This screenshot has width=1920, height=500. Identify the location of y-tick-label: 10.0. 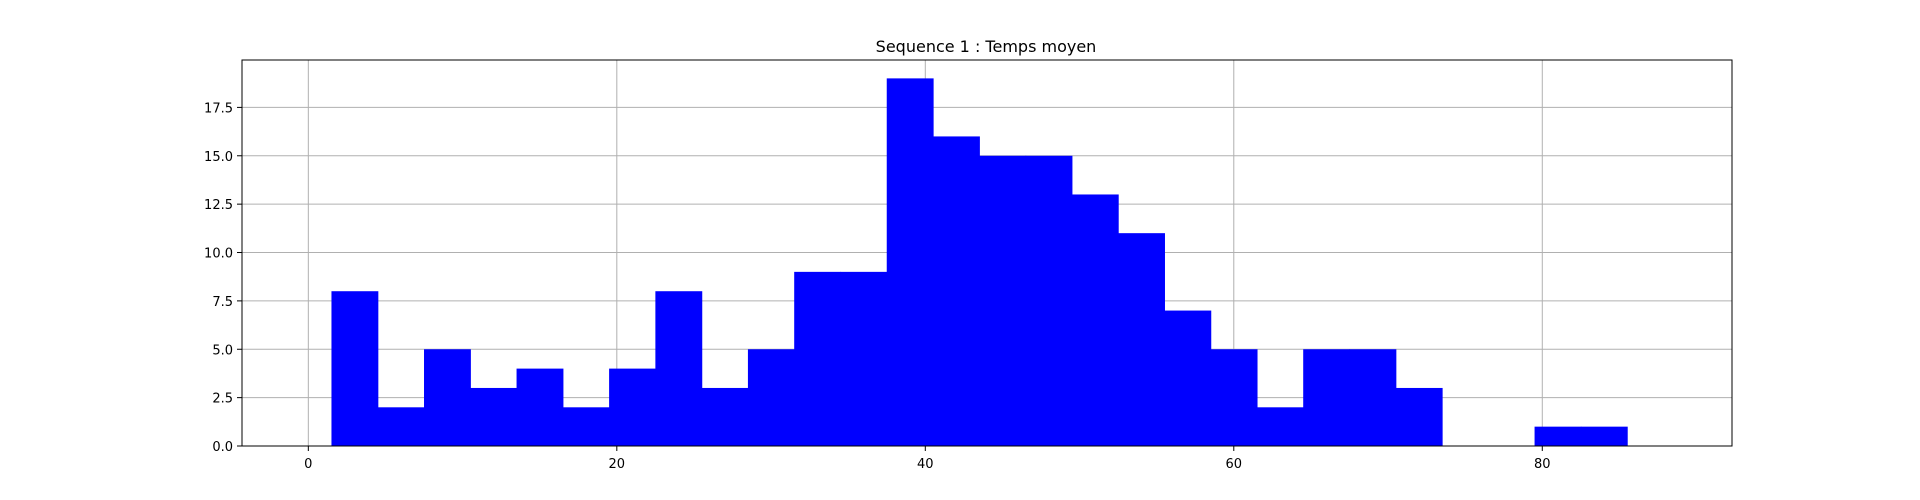
(218, 254).